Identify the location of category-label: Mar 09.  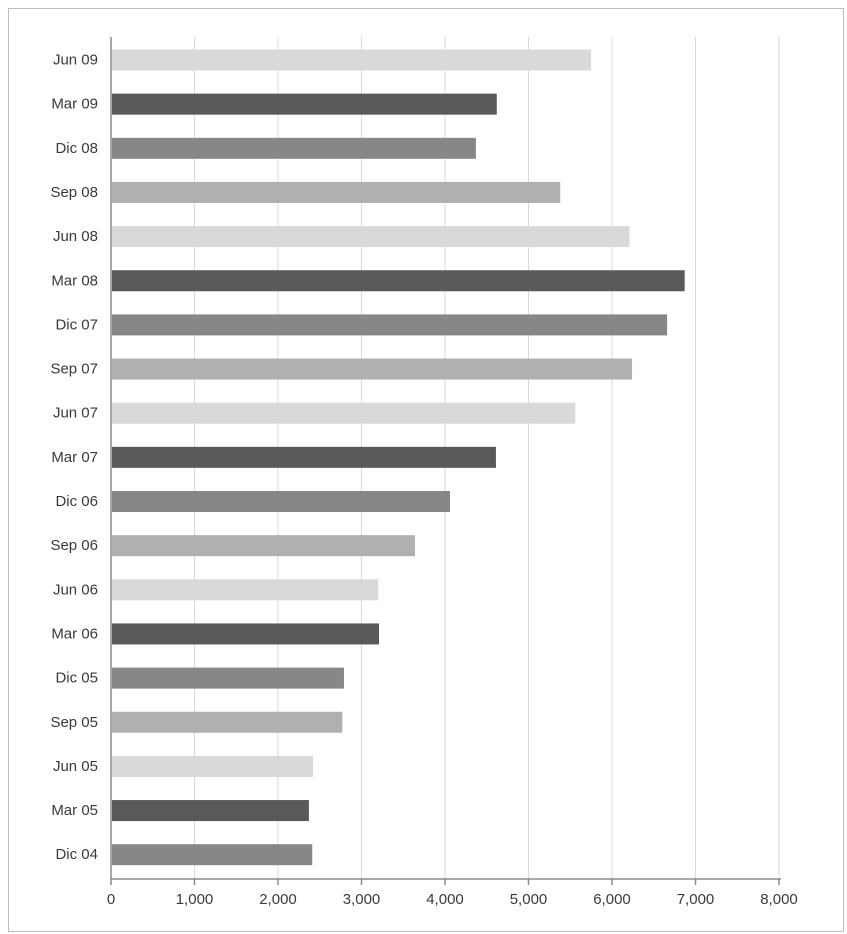
(74, 104).